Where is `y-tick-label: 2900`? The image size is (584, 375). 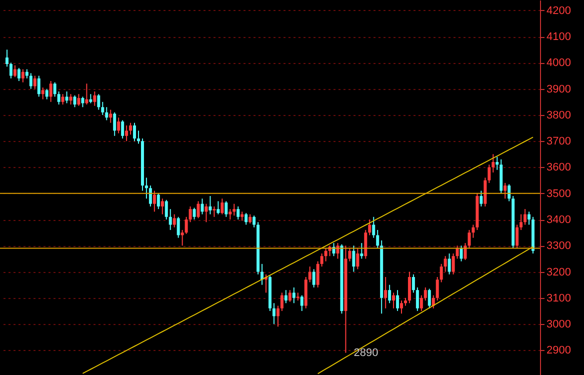 y-tick-label: 2900 is located at coordinates (558, 350).